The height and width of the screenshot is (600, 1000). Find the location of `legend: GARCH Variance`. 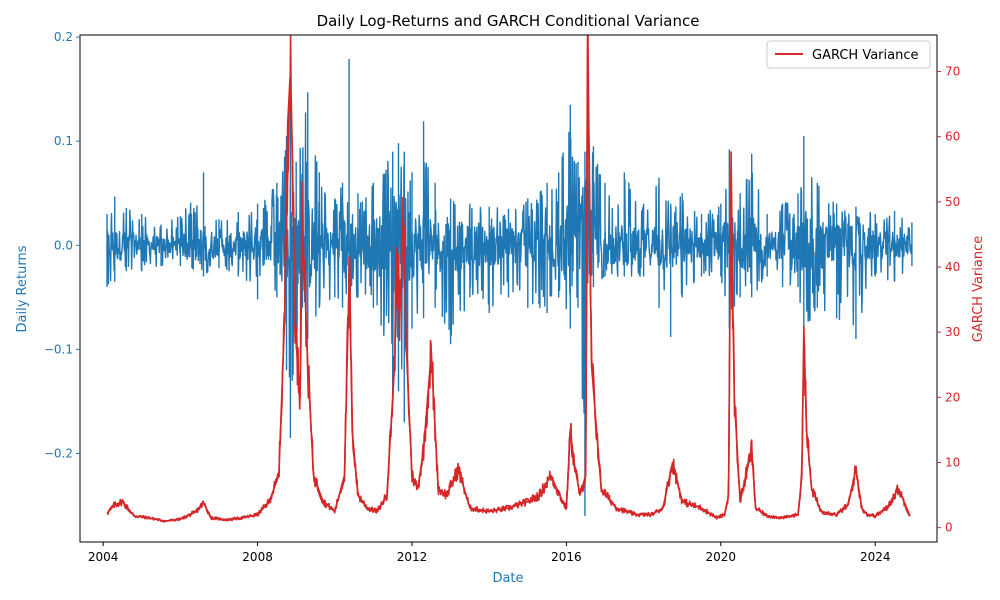

legend: GARCH Variance is located at coordinates (848, 54).